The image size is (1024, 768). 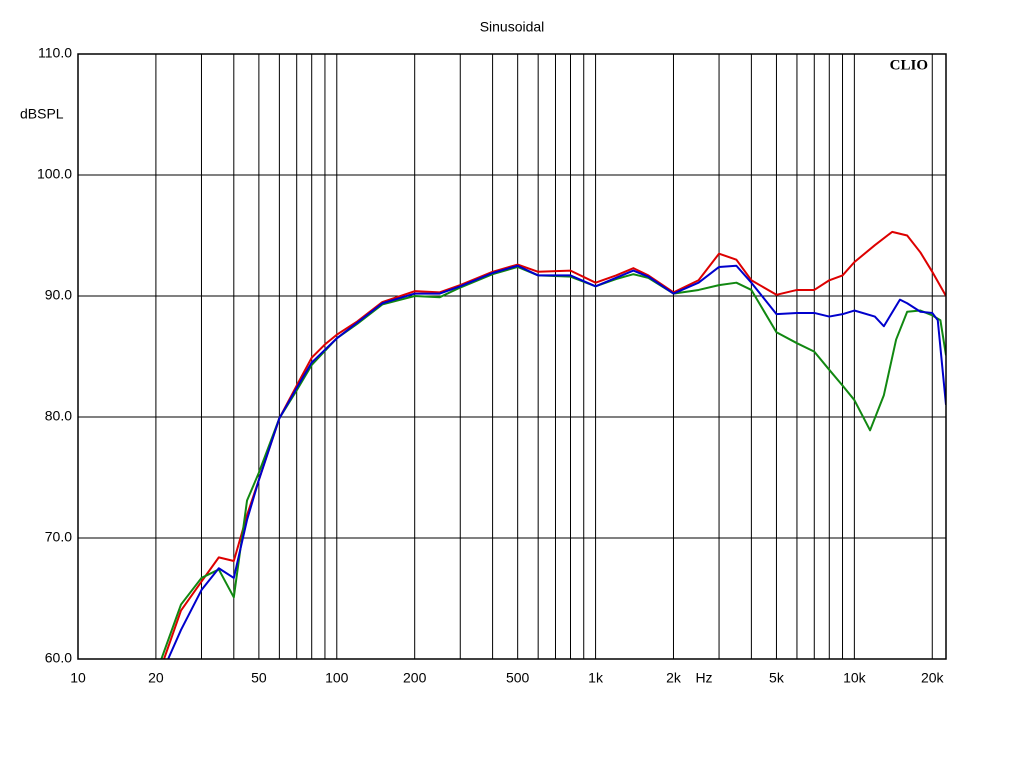 I want to click on annotation: CLIO, so click(x=909, y=65).